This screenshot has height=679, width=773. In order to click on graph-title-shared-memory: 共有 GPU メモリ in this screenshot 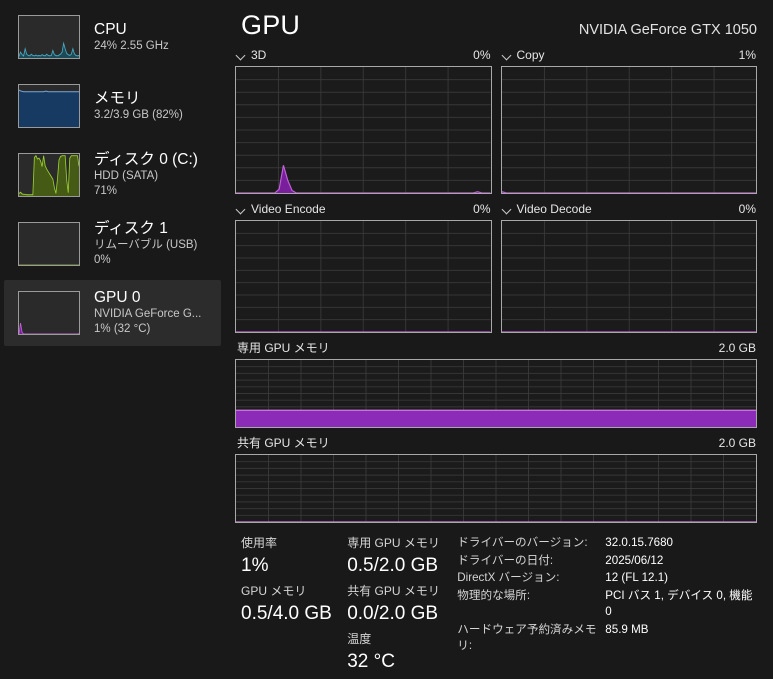, I will do `click(283, 443)`.